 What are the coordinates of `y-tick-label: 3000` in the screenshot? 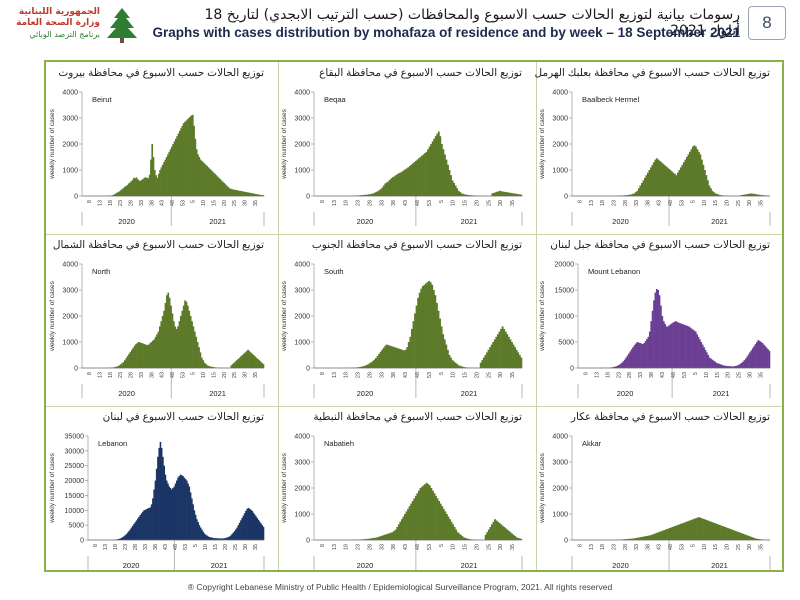 It's located at (560, 119).